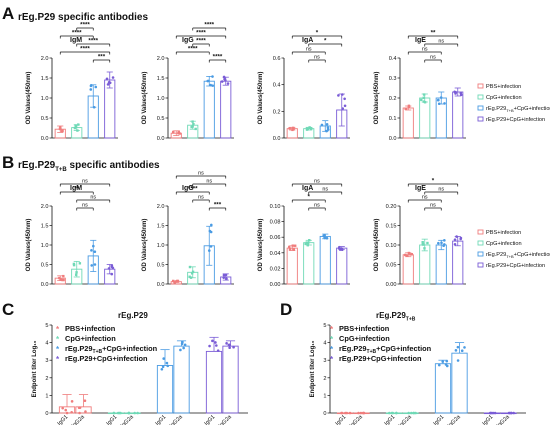 The height and width of the screenshot is (425, 550). I want to click on y-tick-label: 0.04, so click(275, 254).